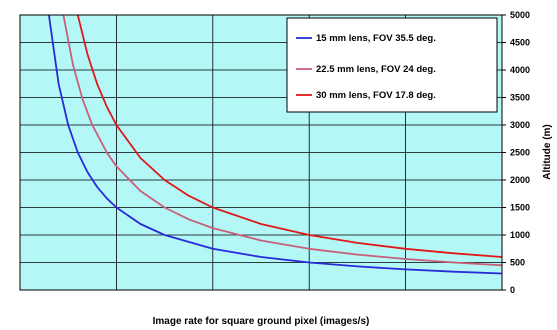 The height and width of the screenshot is (330, 557). Describe the element at coordinates (517, 263) in the screenshot. I see `y-tick-label: 500` at that location.